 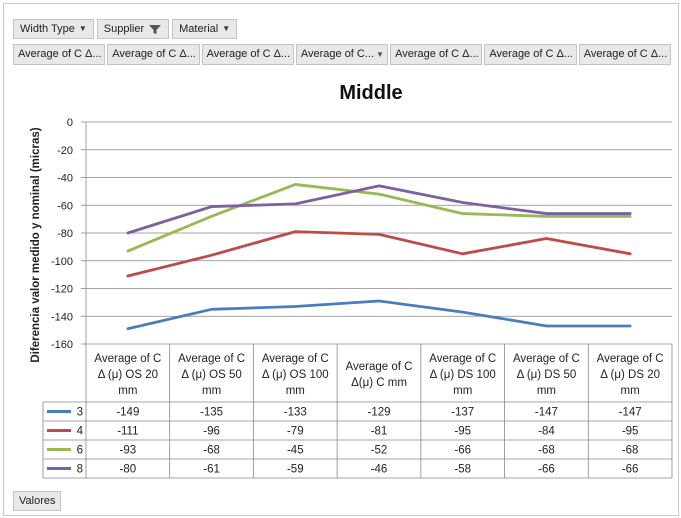 What do you see at coordinates (295, 432) in the screenshot?
I see `data-value: -79` at bounding box center [295, 432].